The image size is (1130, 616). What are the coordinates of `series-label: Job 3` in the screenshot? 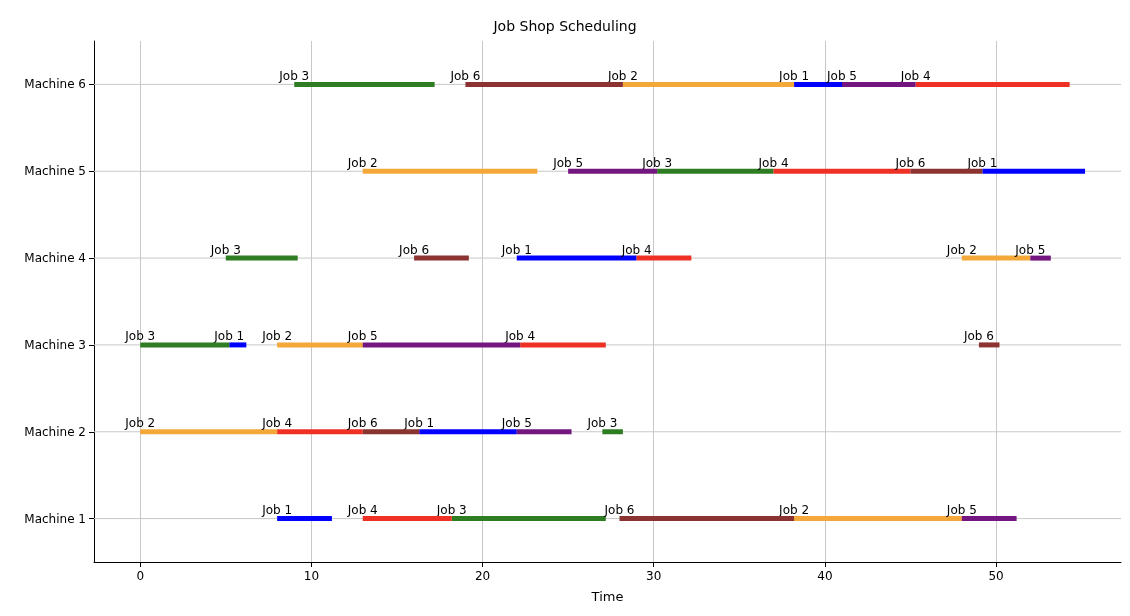 It's located at (225, 249).